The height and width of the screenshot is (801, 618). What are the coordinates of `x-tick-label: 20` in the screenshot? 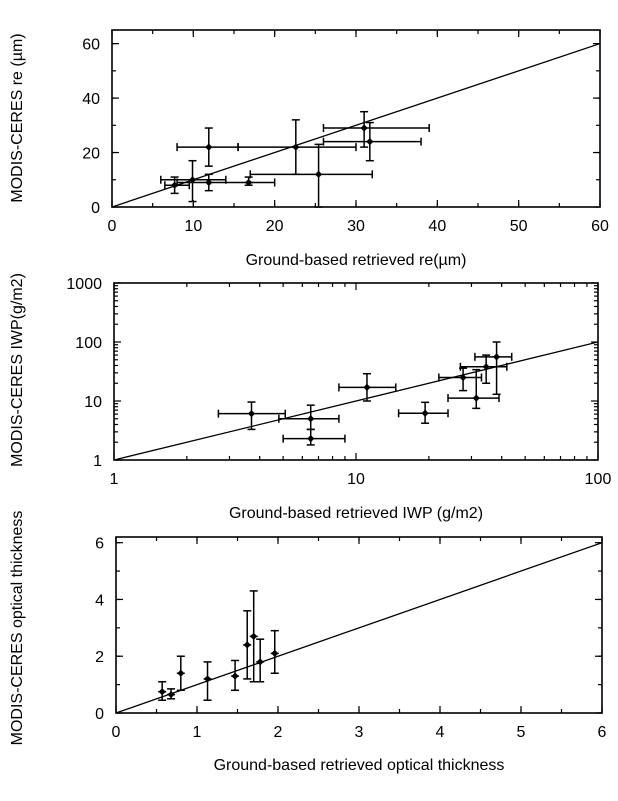 It's located at (275, 226).